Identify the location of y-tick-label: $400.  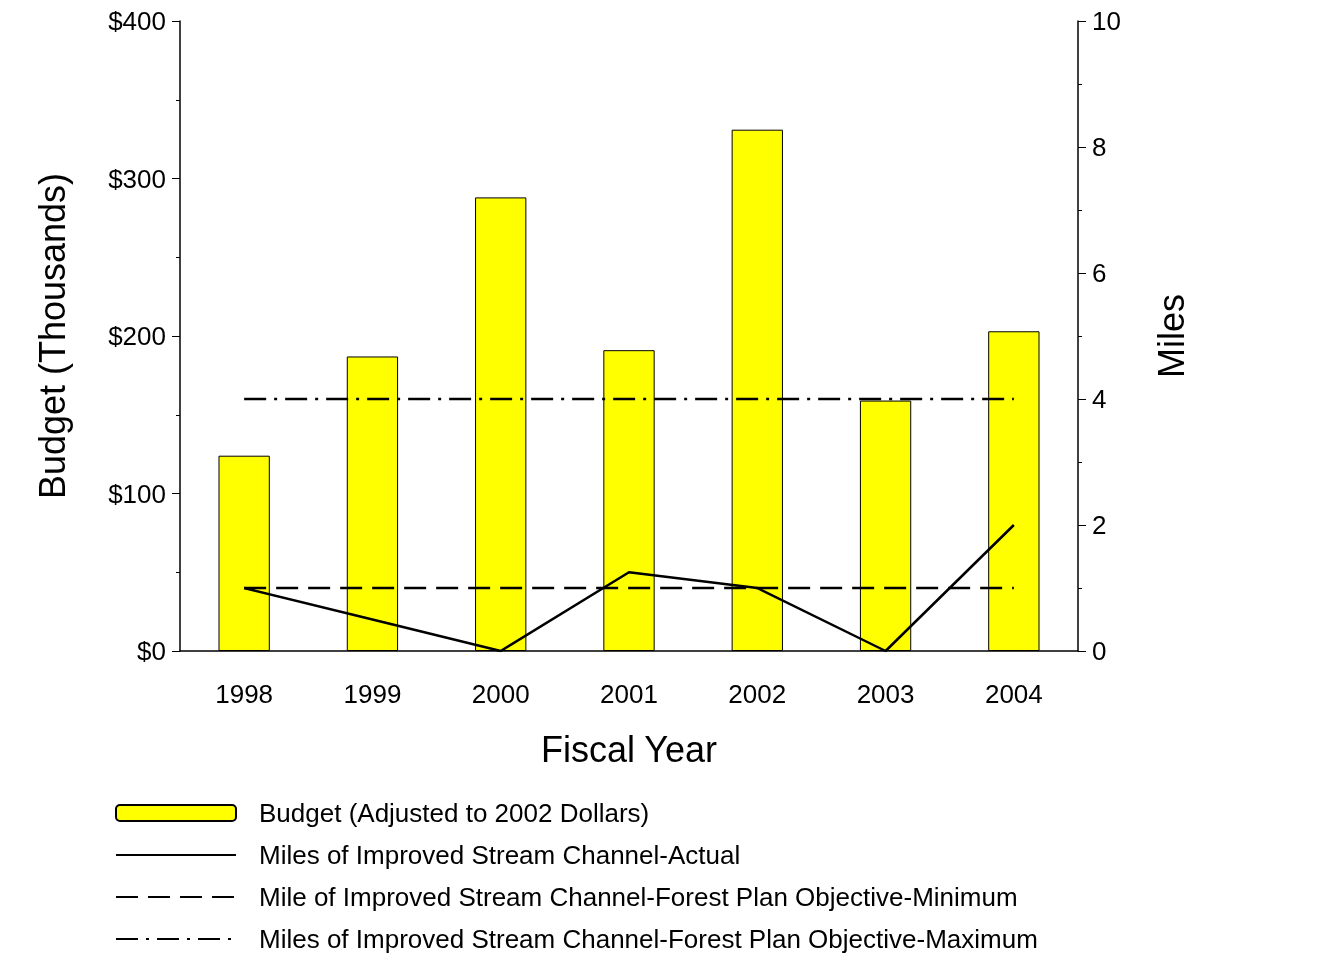
(137, 21).